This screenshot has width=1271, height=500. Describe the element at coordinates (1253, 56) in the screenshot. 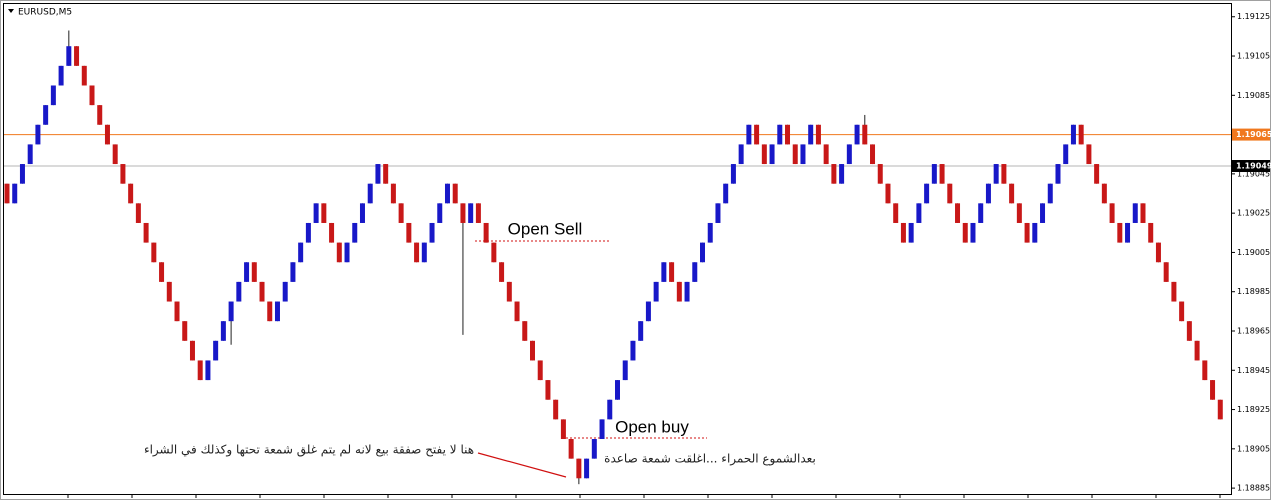

I see `y-tick-label: 1.19105` at that location.